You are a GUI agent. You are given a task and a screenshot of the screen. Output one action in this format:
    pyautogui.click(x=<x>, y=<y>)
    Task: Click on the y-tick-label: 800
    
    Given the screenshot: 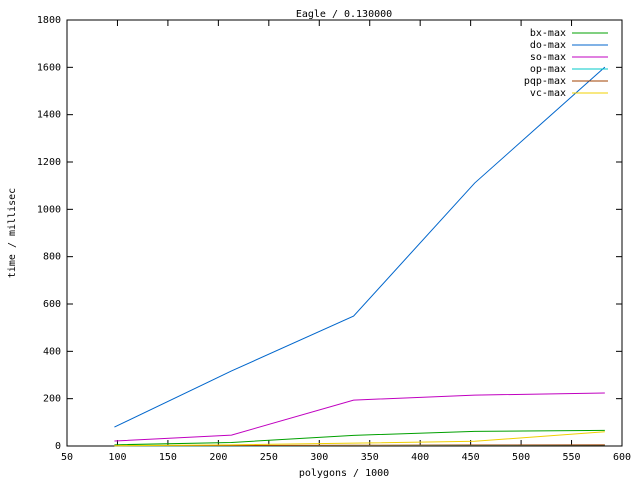 What is the action you would take?
    pyautogui.click(x=52, y=257)
    